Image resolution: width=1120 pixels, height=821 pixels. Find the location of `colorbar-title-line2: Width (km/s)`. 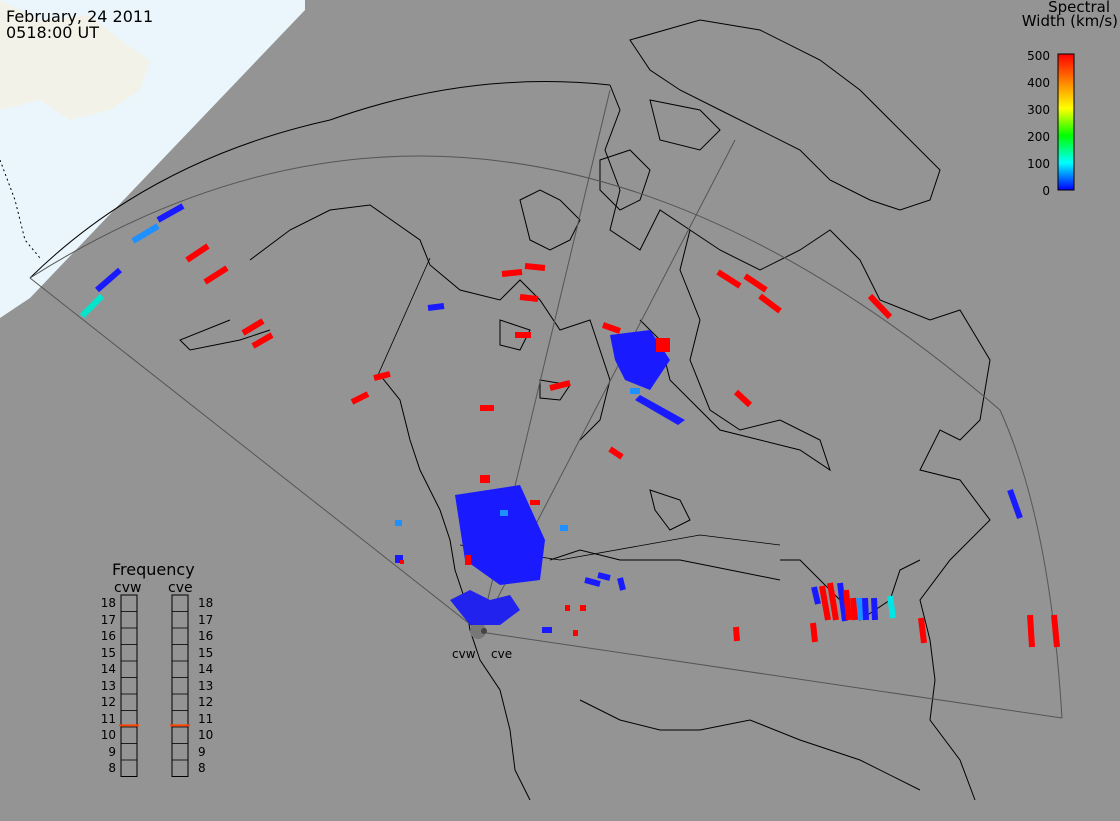

colorbar-title-line2: Width (km/s) is located at coordinates (1069, 21).